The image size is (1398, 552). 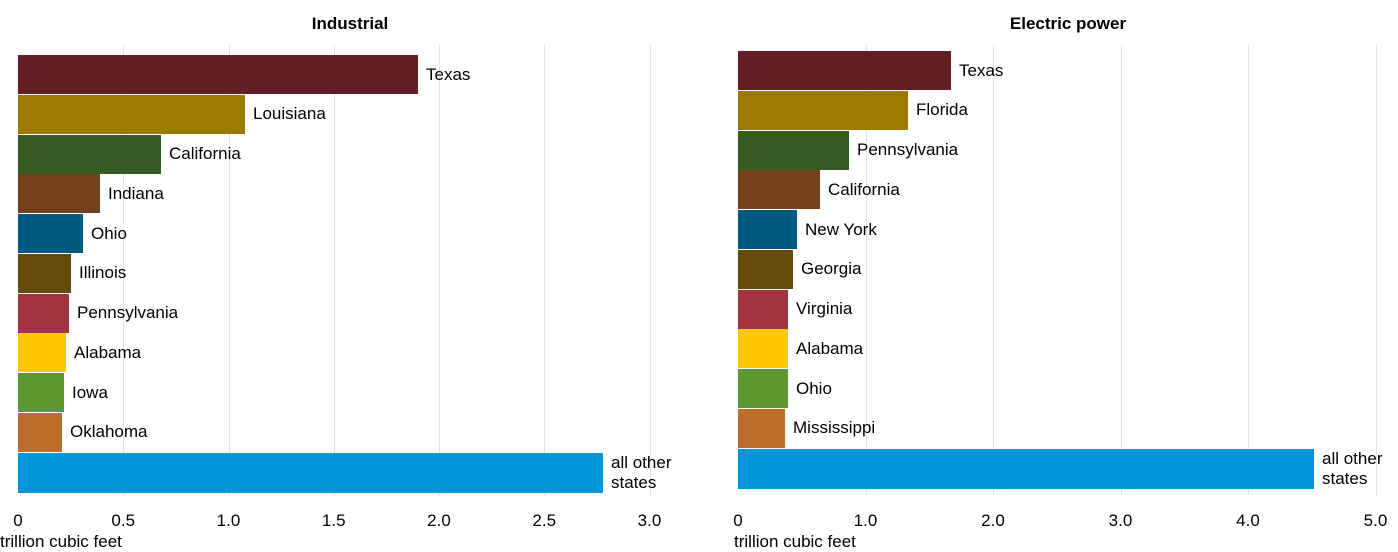 I want to click on bar-label: New York, so click(x=841, y=229).